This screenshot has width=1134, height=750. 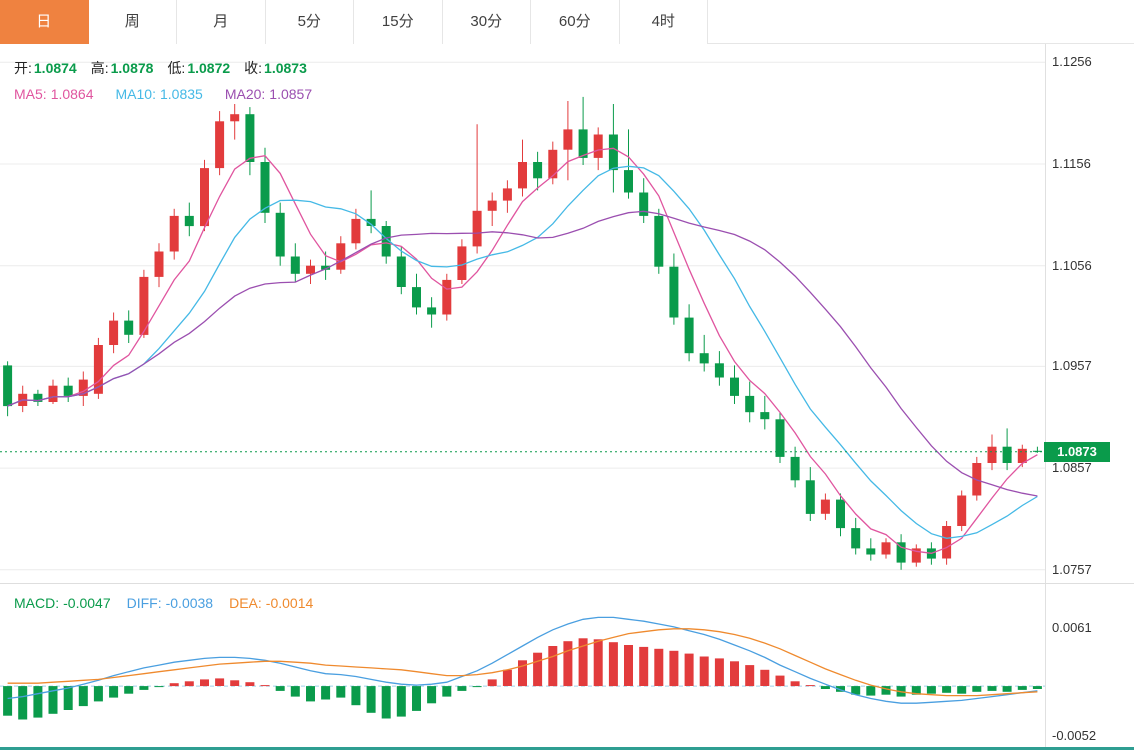 I want to click on tab-month: 月, so click(x=221, y=22).